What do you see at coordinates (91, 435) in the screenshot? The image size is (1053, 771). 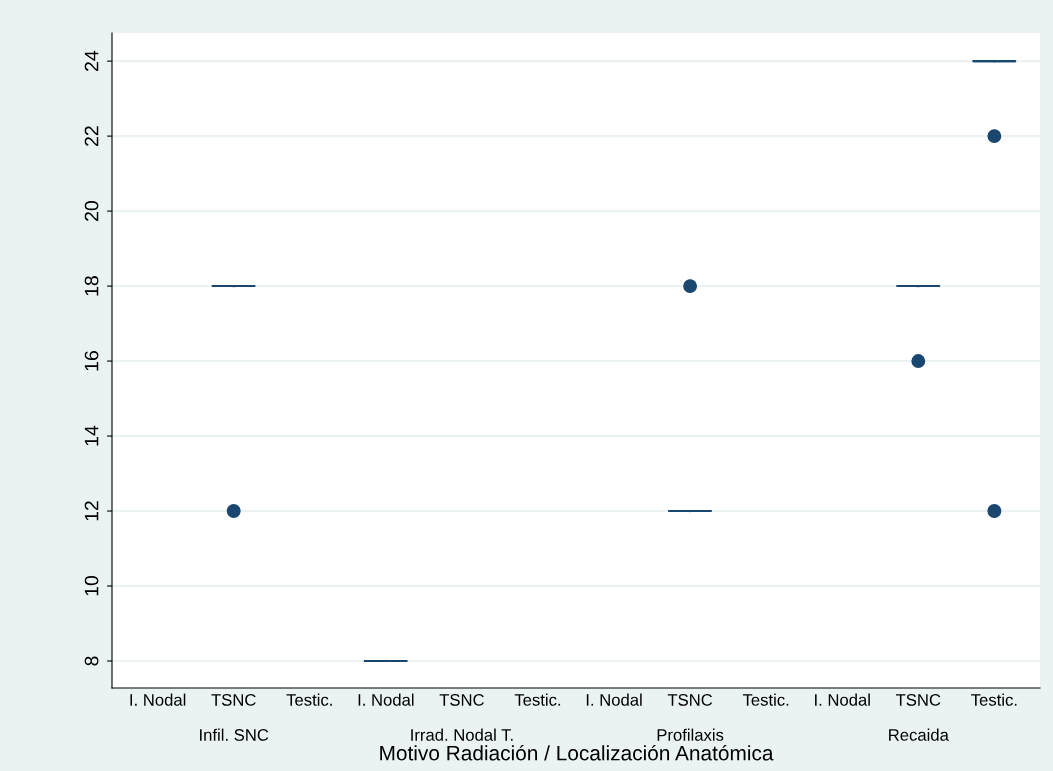 I see `y-tick-label: 14` at bounding box center [91, 435].